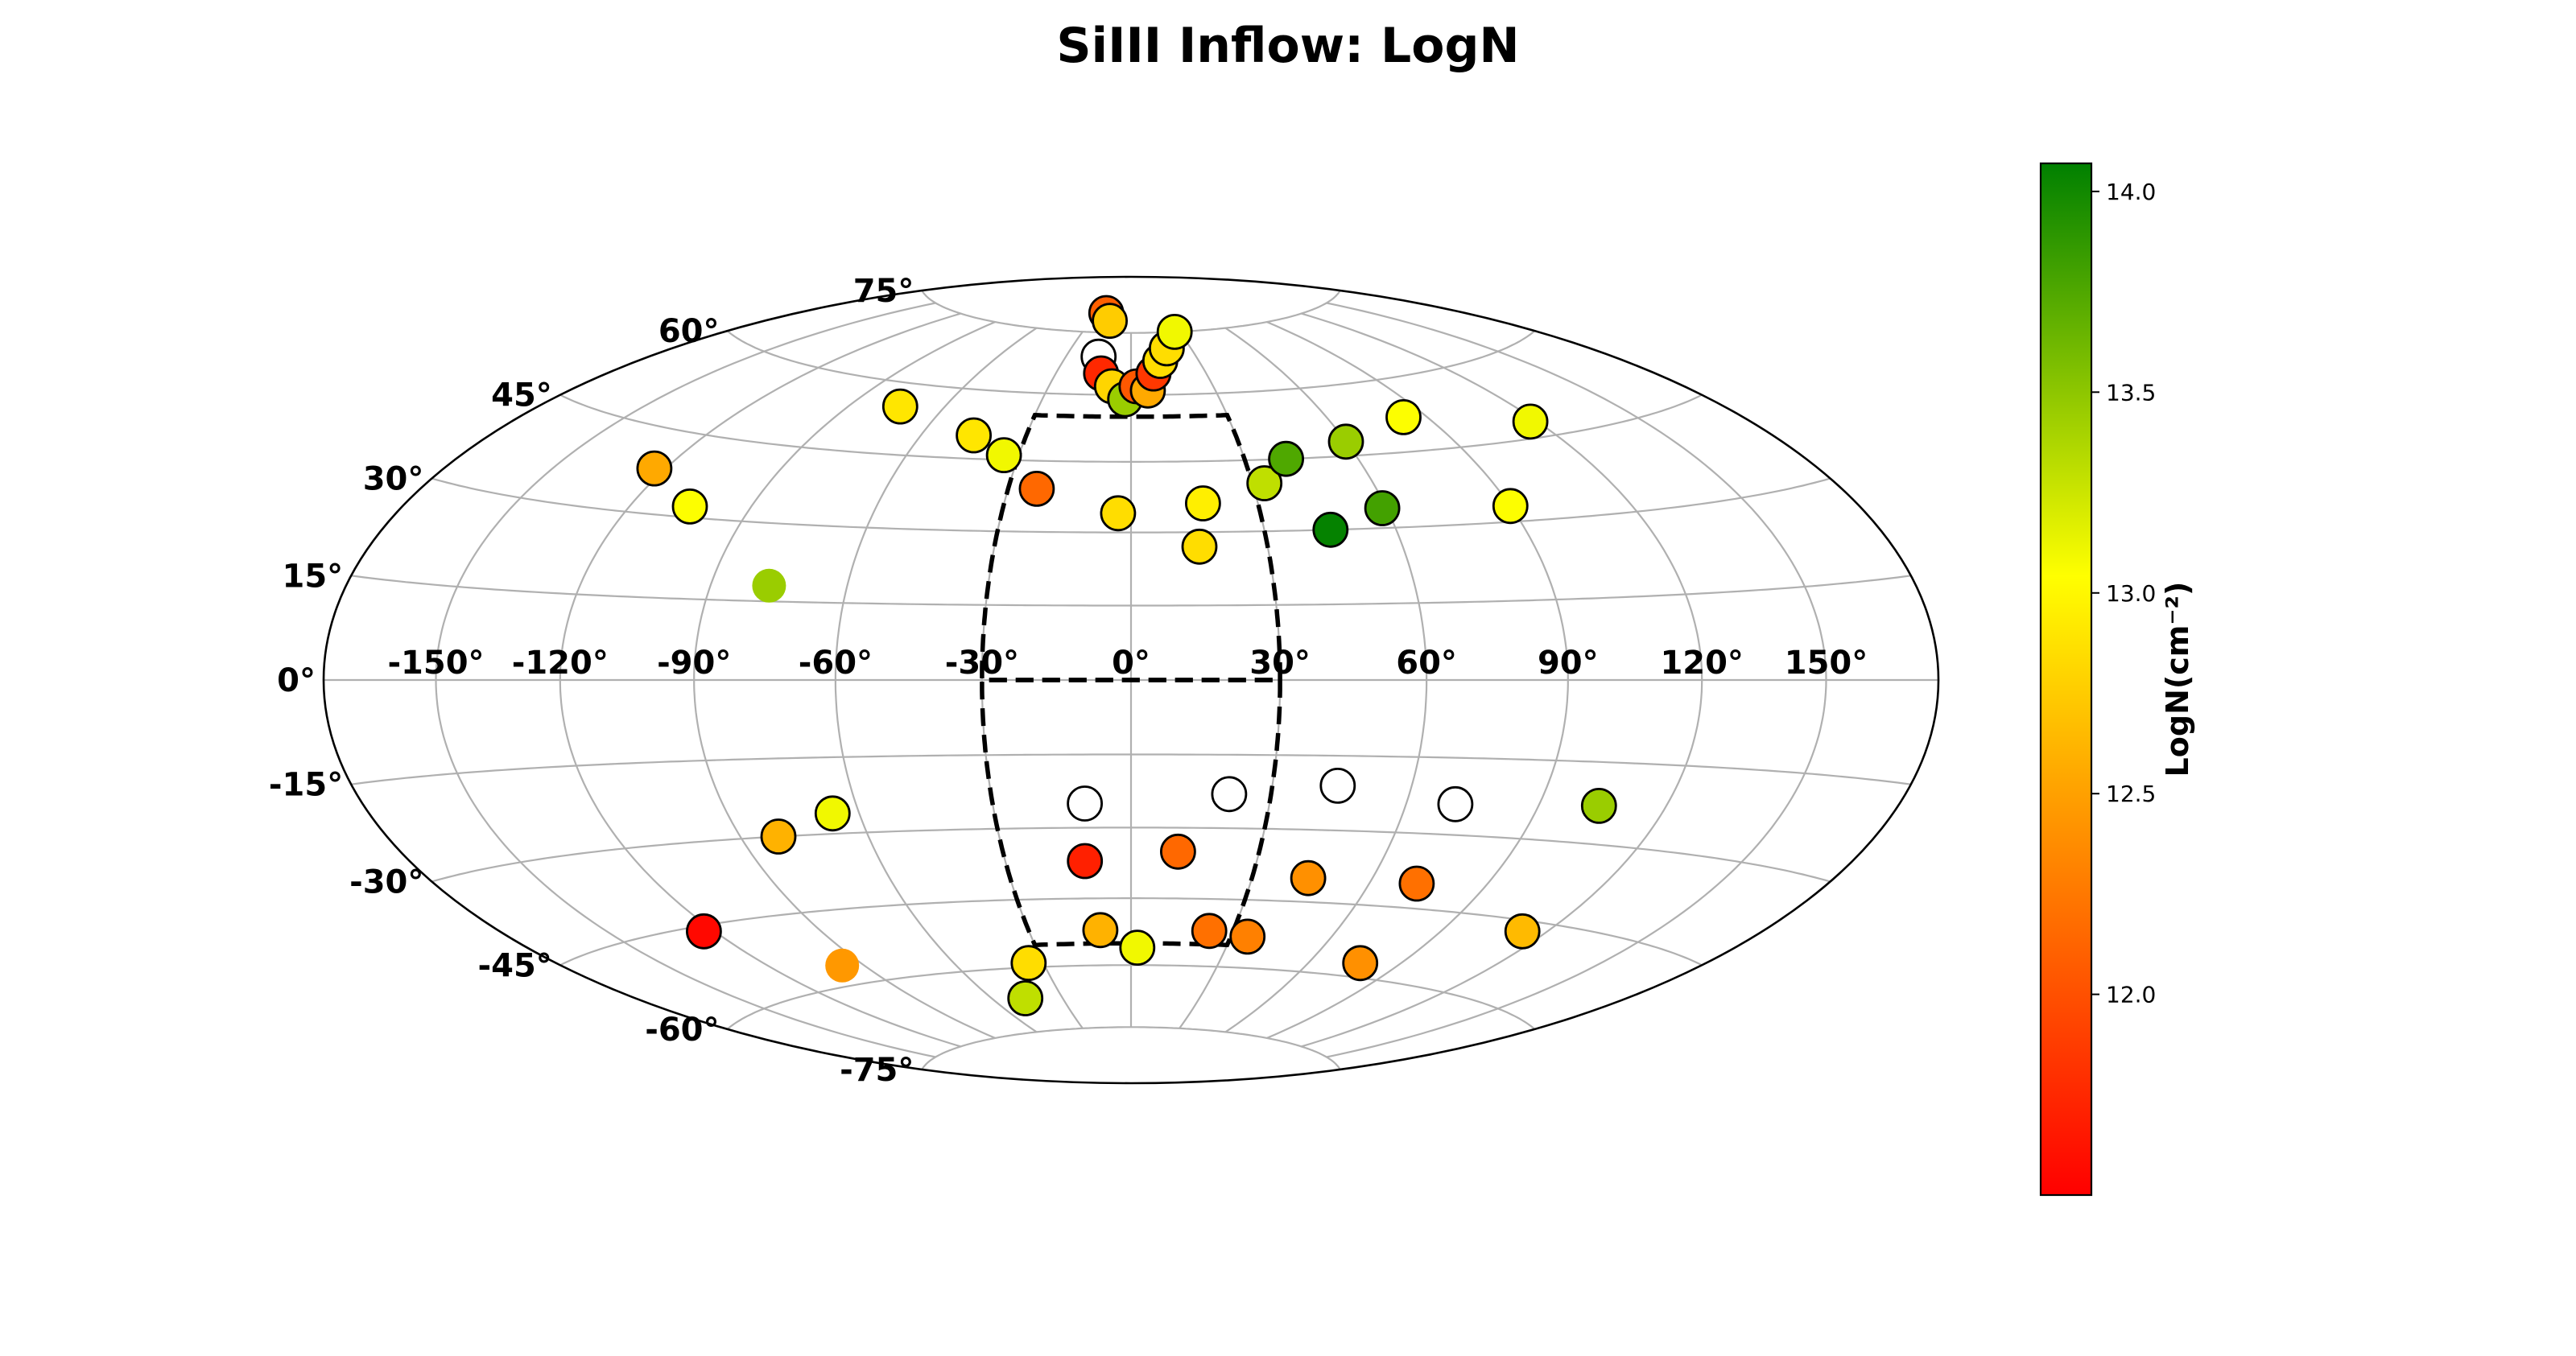  What do you see at coordinates (435, 663) in the screenshot?
I see `longitude-tick-label: -150°` at bounding box center [435, 663].